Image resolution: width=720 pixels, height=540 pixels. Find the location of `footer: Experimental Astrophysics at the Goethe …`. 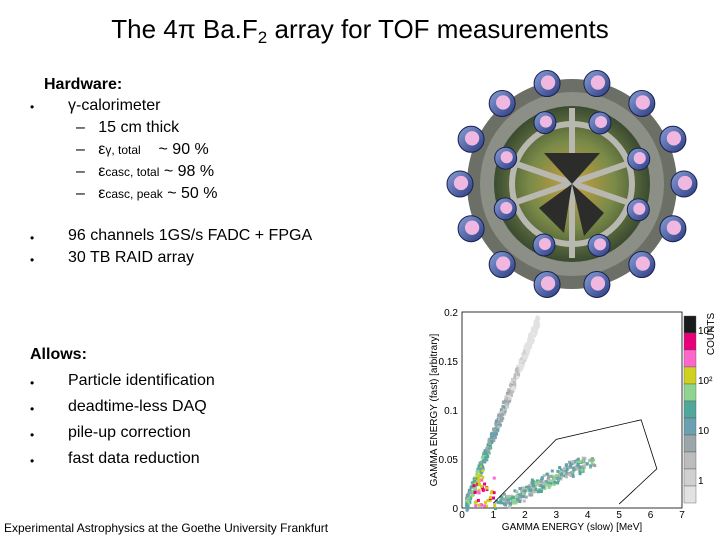

footer: Experimental Astrophysics at the Goethe … is located at coordinates (166, 528).